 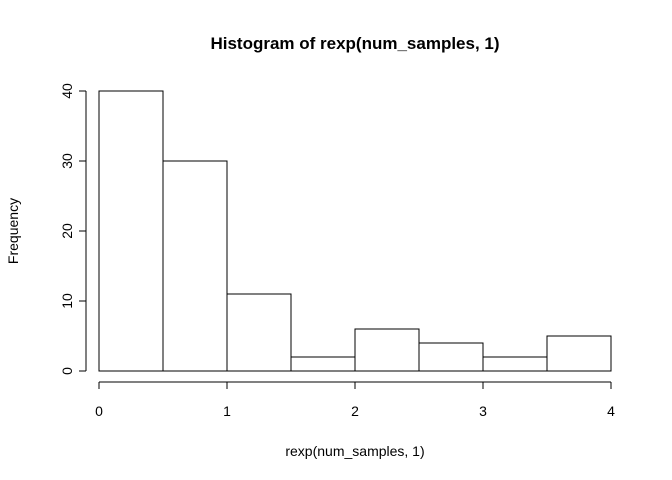 I want to click on y-tick-label: 0, so click(x=67, y=371).